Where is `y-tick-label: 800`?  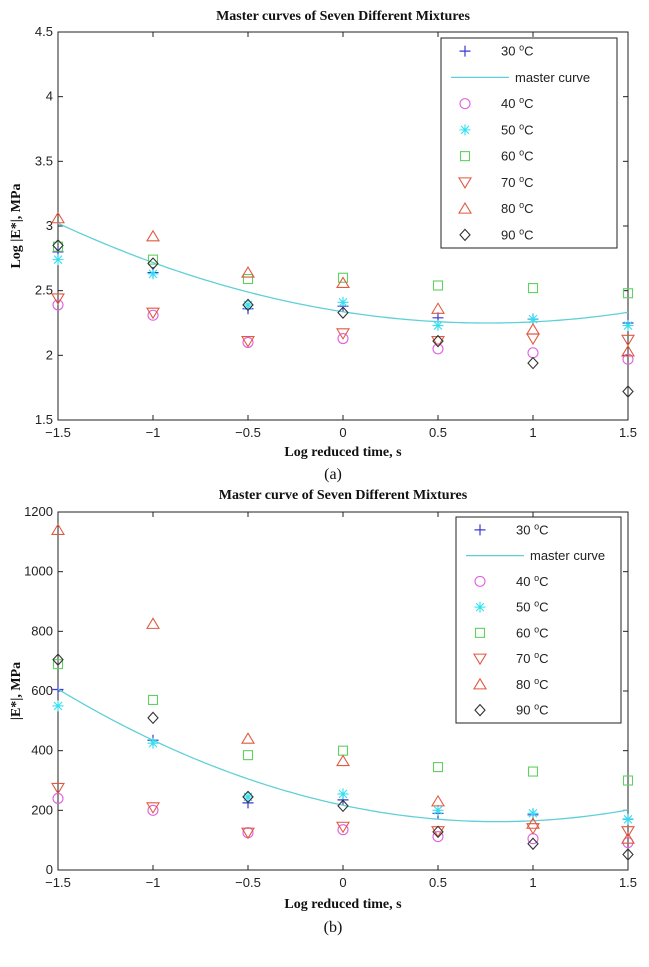 y-tick-label: 800 is located at coordinates (42, 630).